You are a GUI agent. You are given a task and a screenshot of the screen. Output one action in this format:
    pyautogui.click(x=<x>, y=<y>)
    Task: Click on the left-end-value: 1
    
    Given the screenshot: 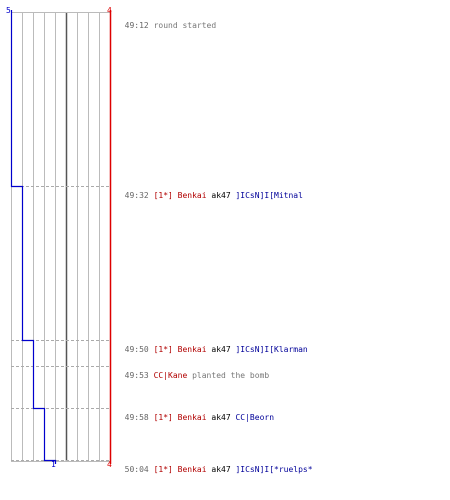 What is the action you would take?
    pyautogui.click(x=53, y=464)
    